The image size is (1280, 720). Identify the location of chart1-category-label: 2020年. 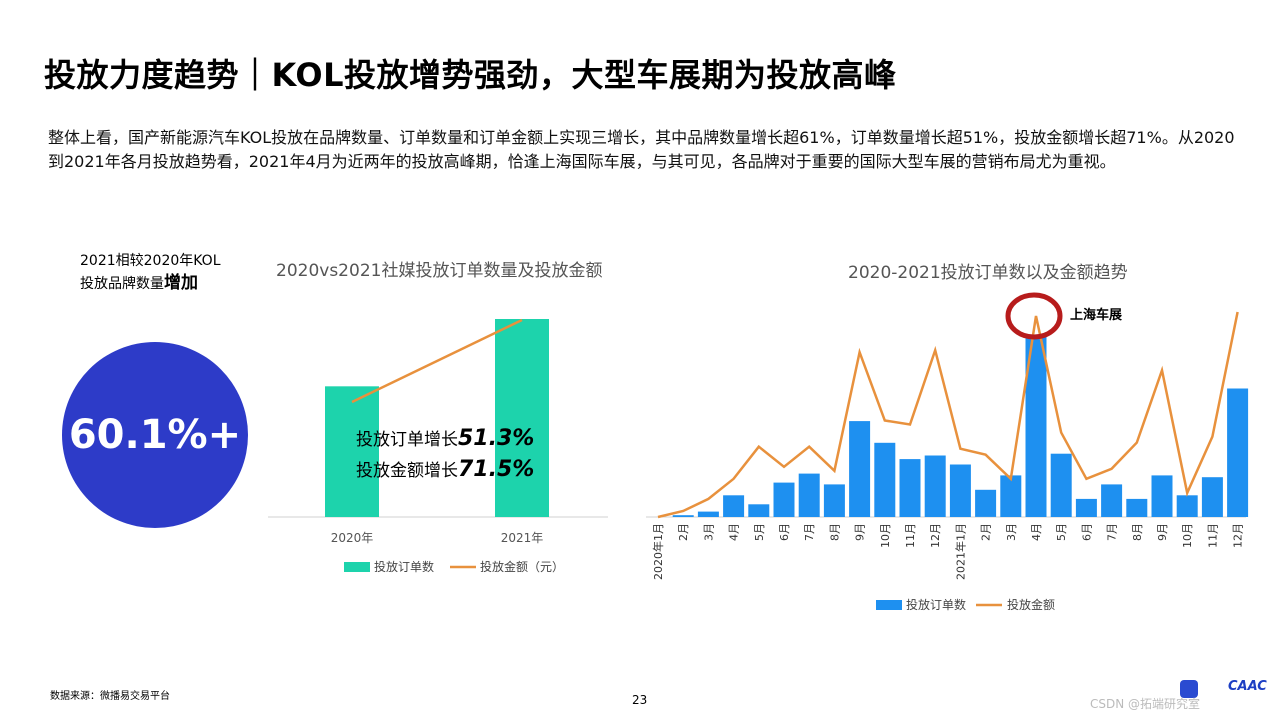
(352, 538).